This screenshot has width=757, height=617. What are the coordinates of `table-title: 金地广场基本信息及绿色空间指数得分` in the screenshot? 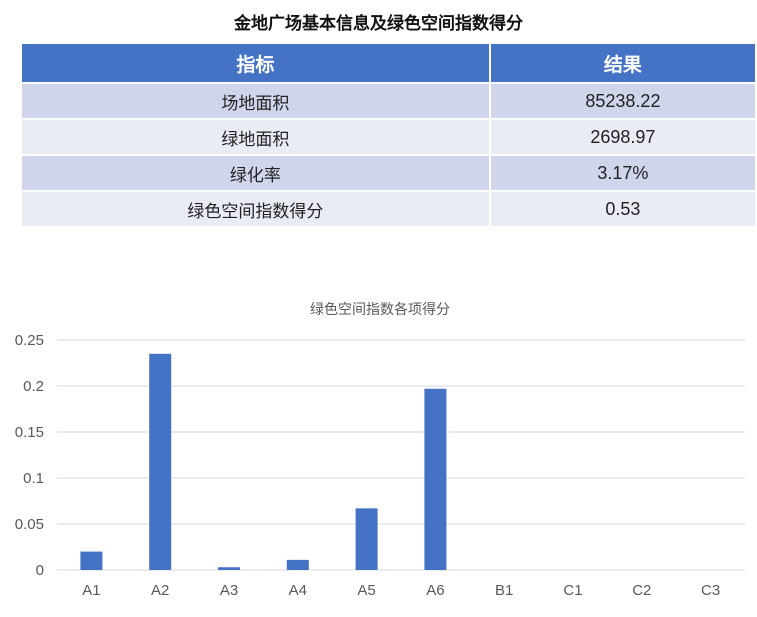 It's located at (378, 24).